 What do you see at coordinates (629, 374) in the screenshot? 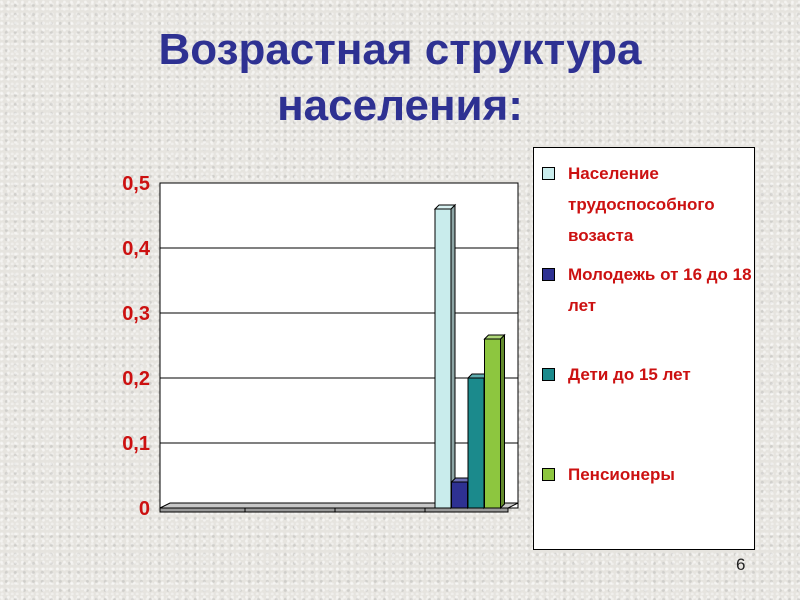
I see `legend-label-children: Дети до 15 лет` at bounding box center [629, 374].